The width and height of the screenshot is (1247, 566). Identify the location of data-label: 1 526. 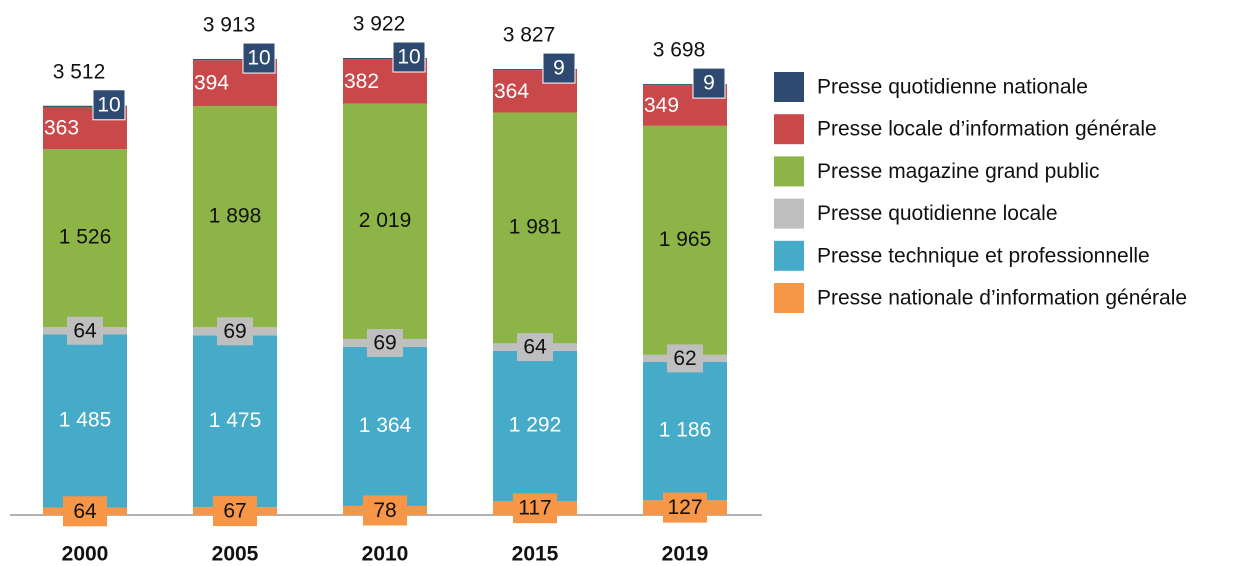
(85, 237).